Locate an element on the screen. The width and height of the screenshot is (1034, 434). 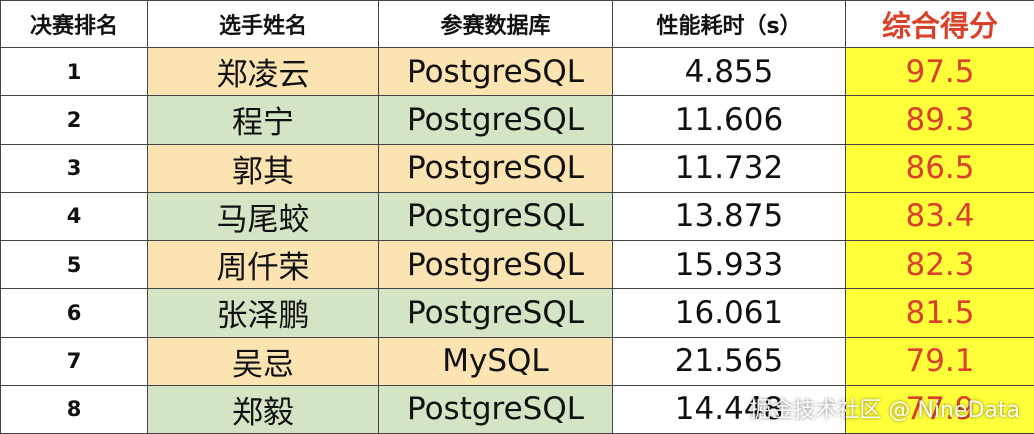
table-cell: 程宁 is located at coordinates (263, 120).